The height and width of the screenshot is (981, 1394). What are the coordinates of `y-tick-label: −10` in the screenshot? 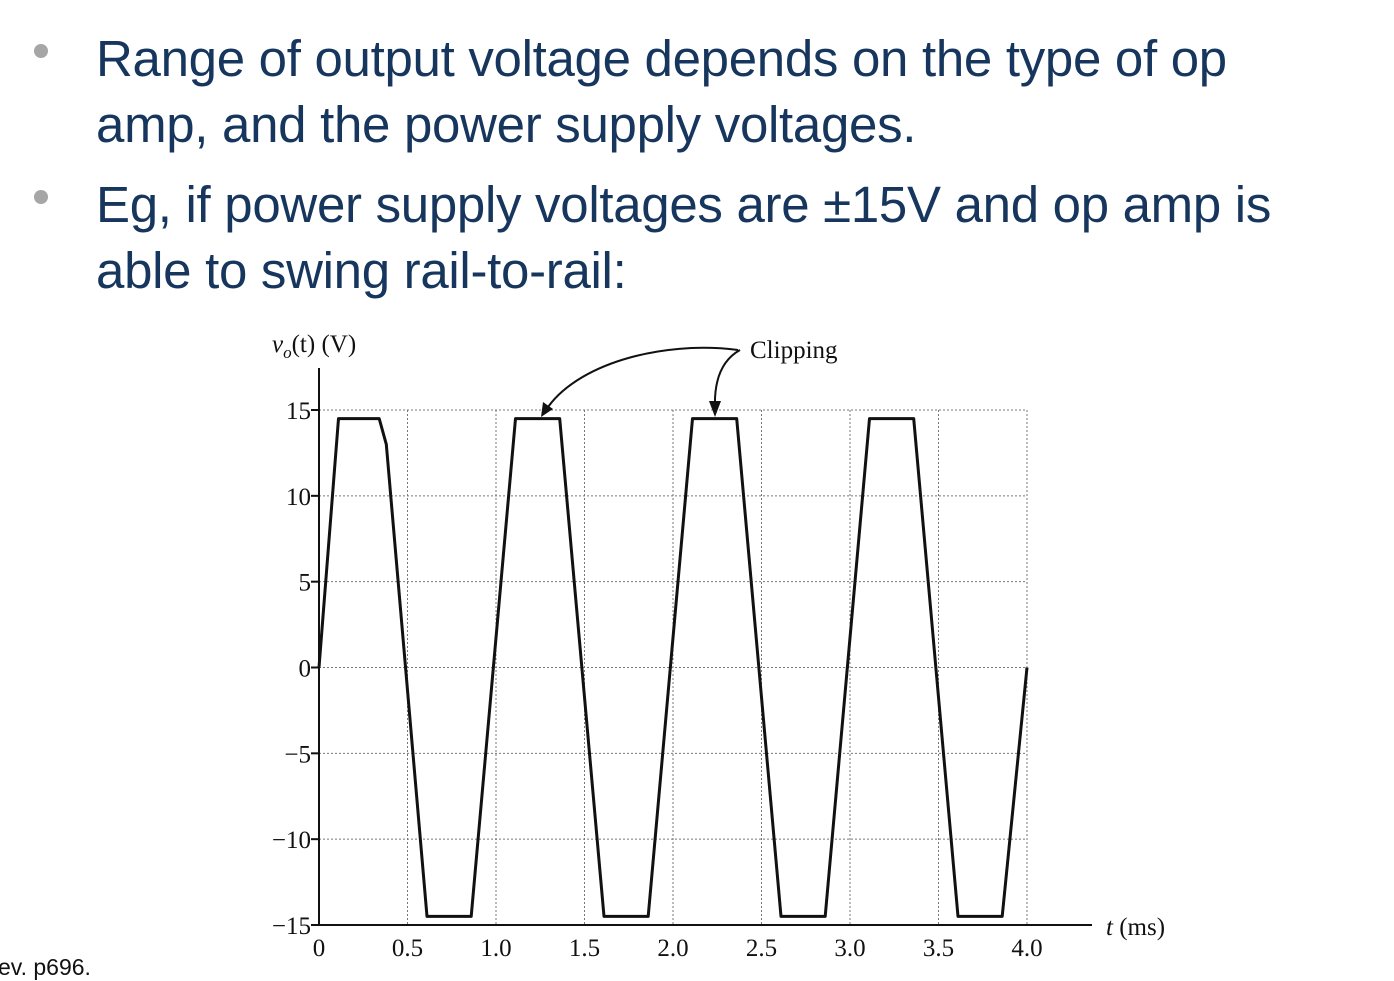 It's located at (291, 840).